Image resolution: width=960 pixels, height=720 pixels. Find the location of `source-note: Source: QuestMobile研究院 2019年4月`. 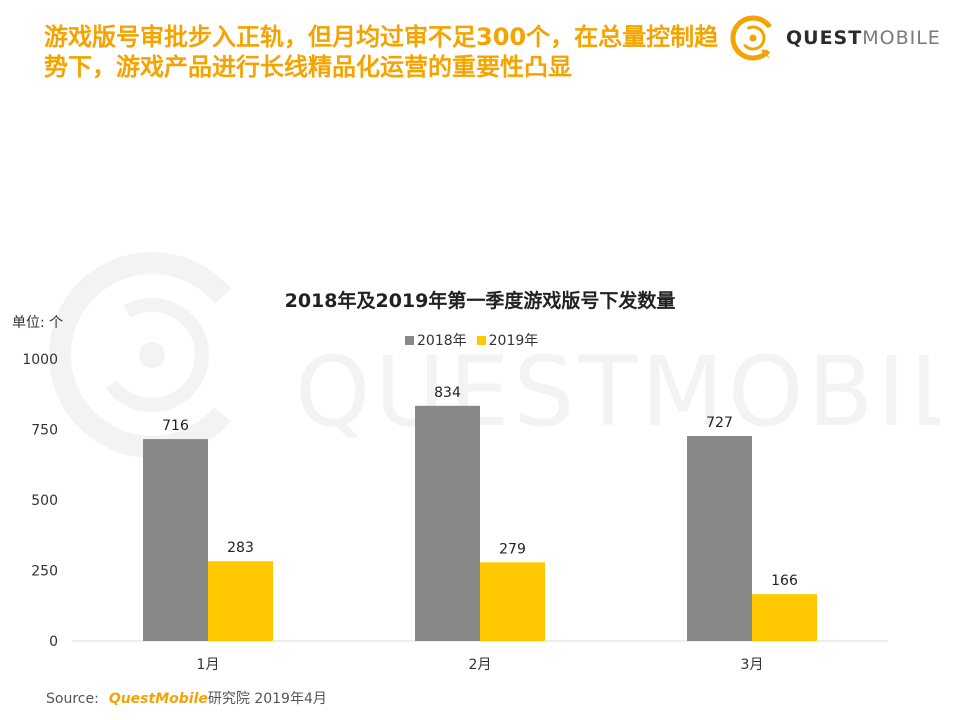

source-note: Source: QuestMobile研究院 2019年4月 is located at coordinates (186, 698).